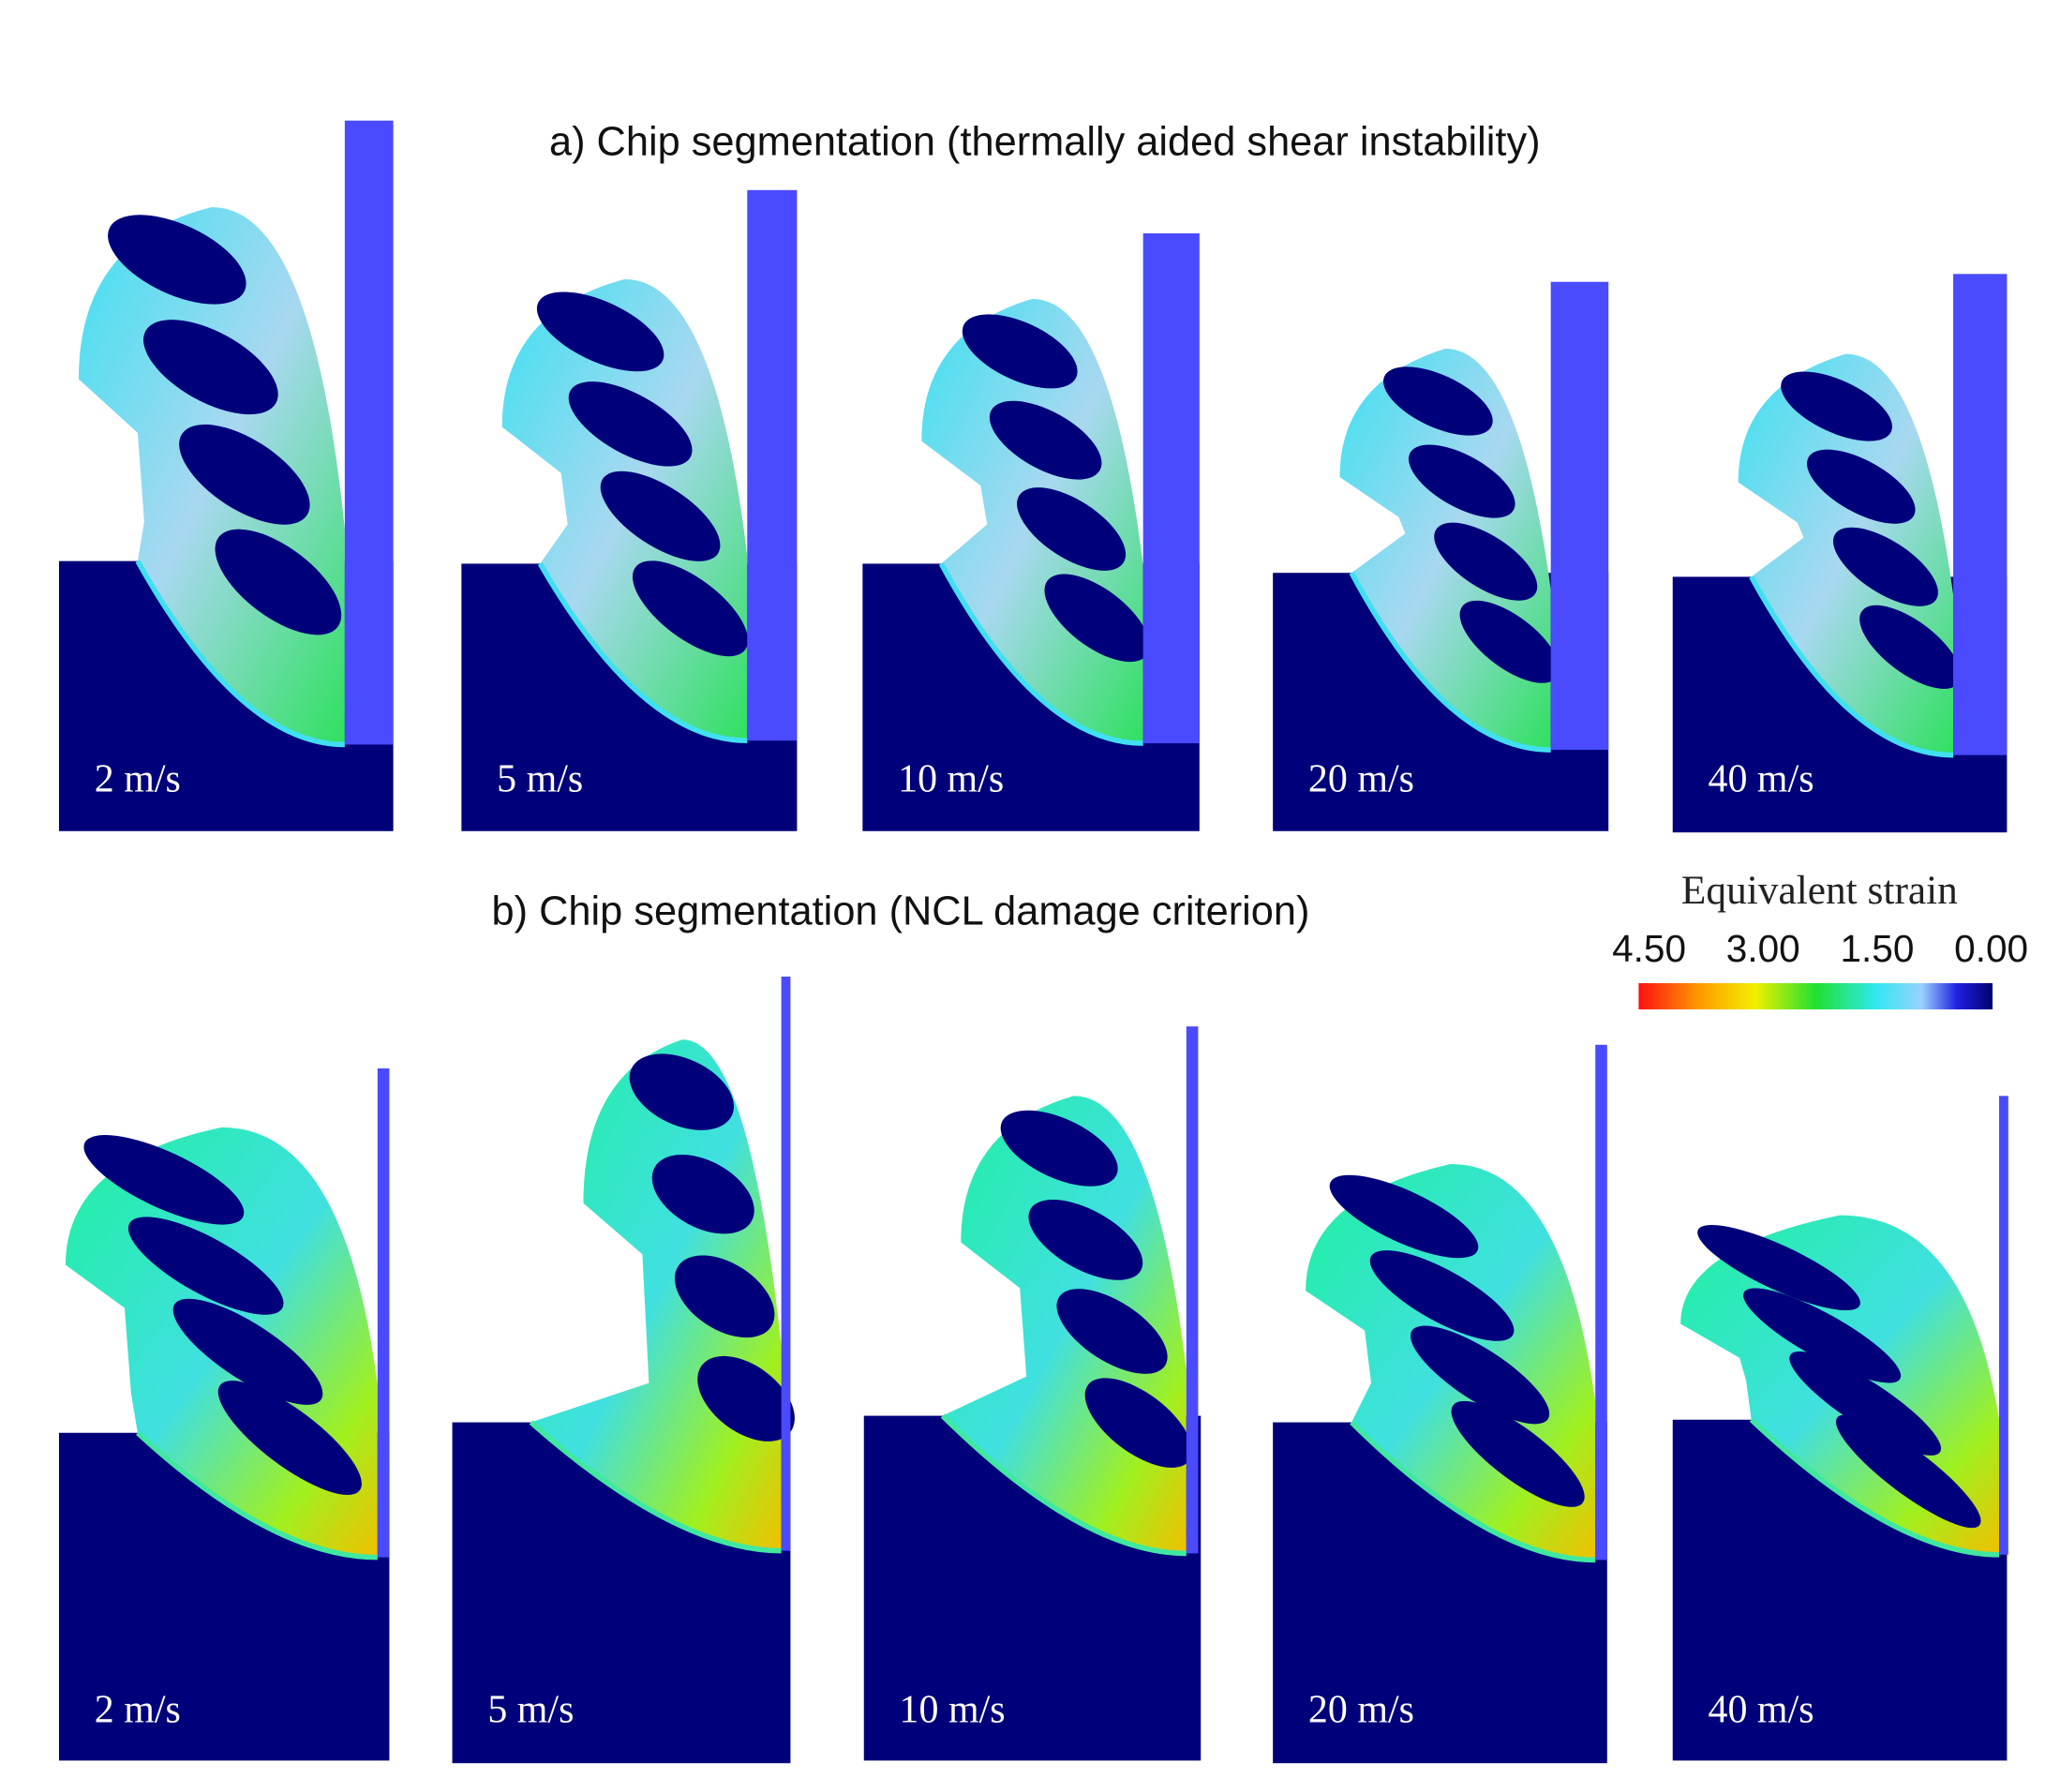  Describe the element at coordinates (1991, 949) in the screenshot. I see `colorbar-tick: 0.00` at that location.